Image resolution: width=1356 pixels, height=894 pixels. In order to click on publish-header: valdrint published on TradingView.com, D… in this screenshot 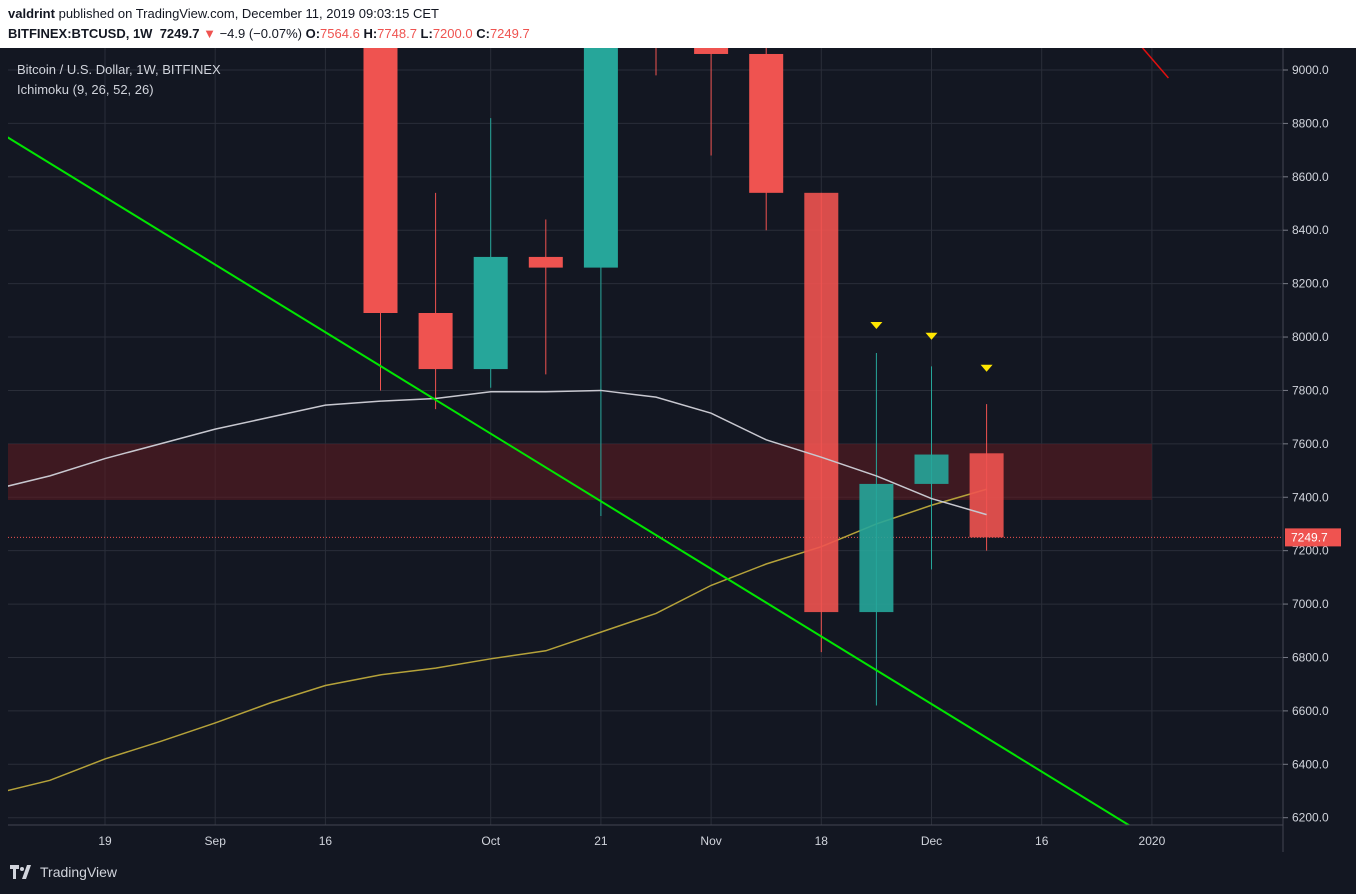, I will do `click(678, 24)`.